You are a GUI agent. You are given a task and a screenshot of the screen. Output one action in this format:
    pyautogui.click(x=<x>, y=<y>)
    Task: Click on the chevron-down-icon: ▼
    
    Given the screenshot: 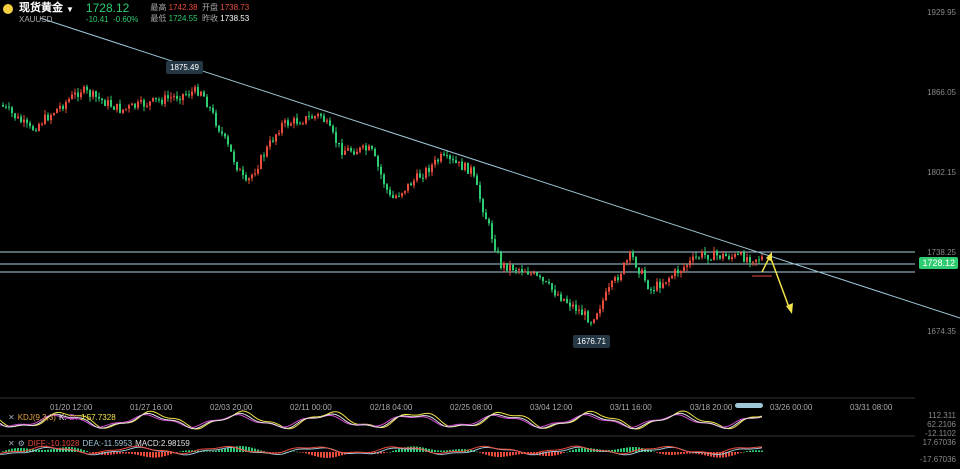 What is the action you would take?
    pyautogui.click(x=70, y=9)
    